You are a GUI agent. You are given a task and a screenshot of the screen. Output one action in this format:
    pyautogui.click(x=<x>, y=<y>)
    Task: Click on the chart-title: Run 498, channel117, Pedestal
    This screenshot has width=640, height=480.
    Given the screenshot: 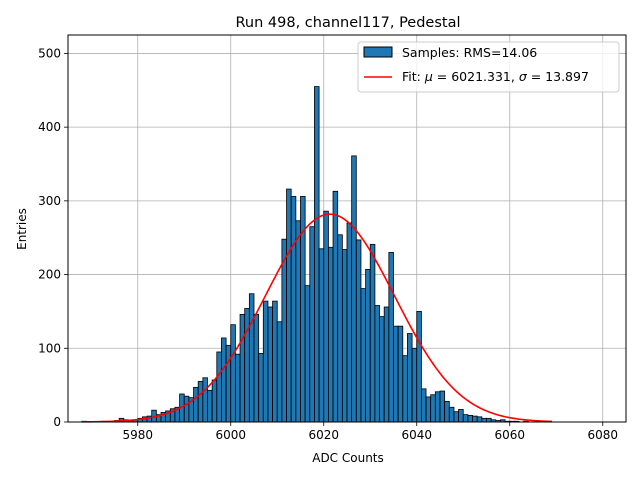 What is the action you would take?
    pyautogui.click(x=347, y=23)
    